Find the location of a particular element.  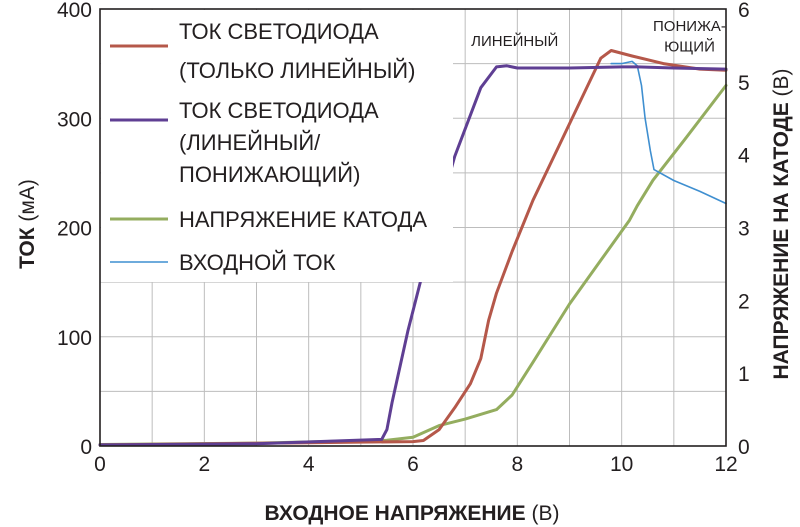

y-left-tick-label: 200 is located at coordinates (74, 229).